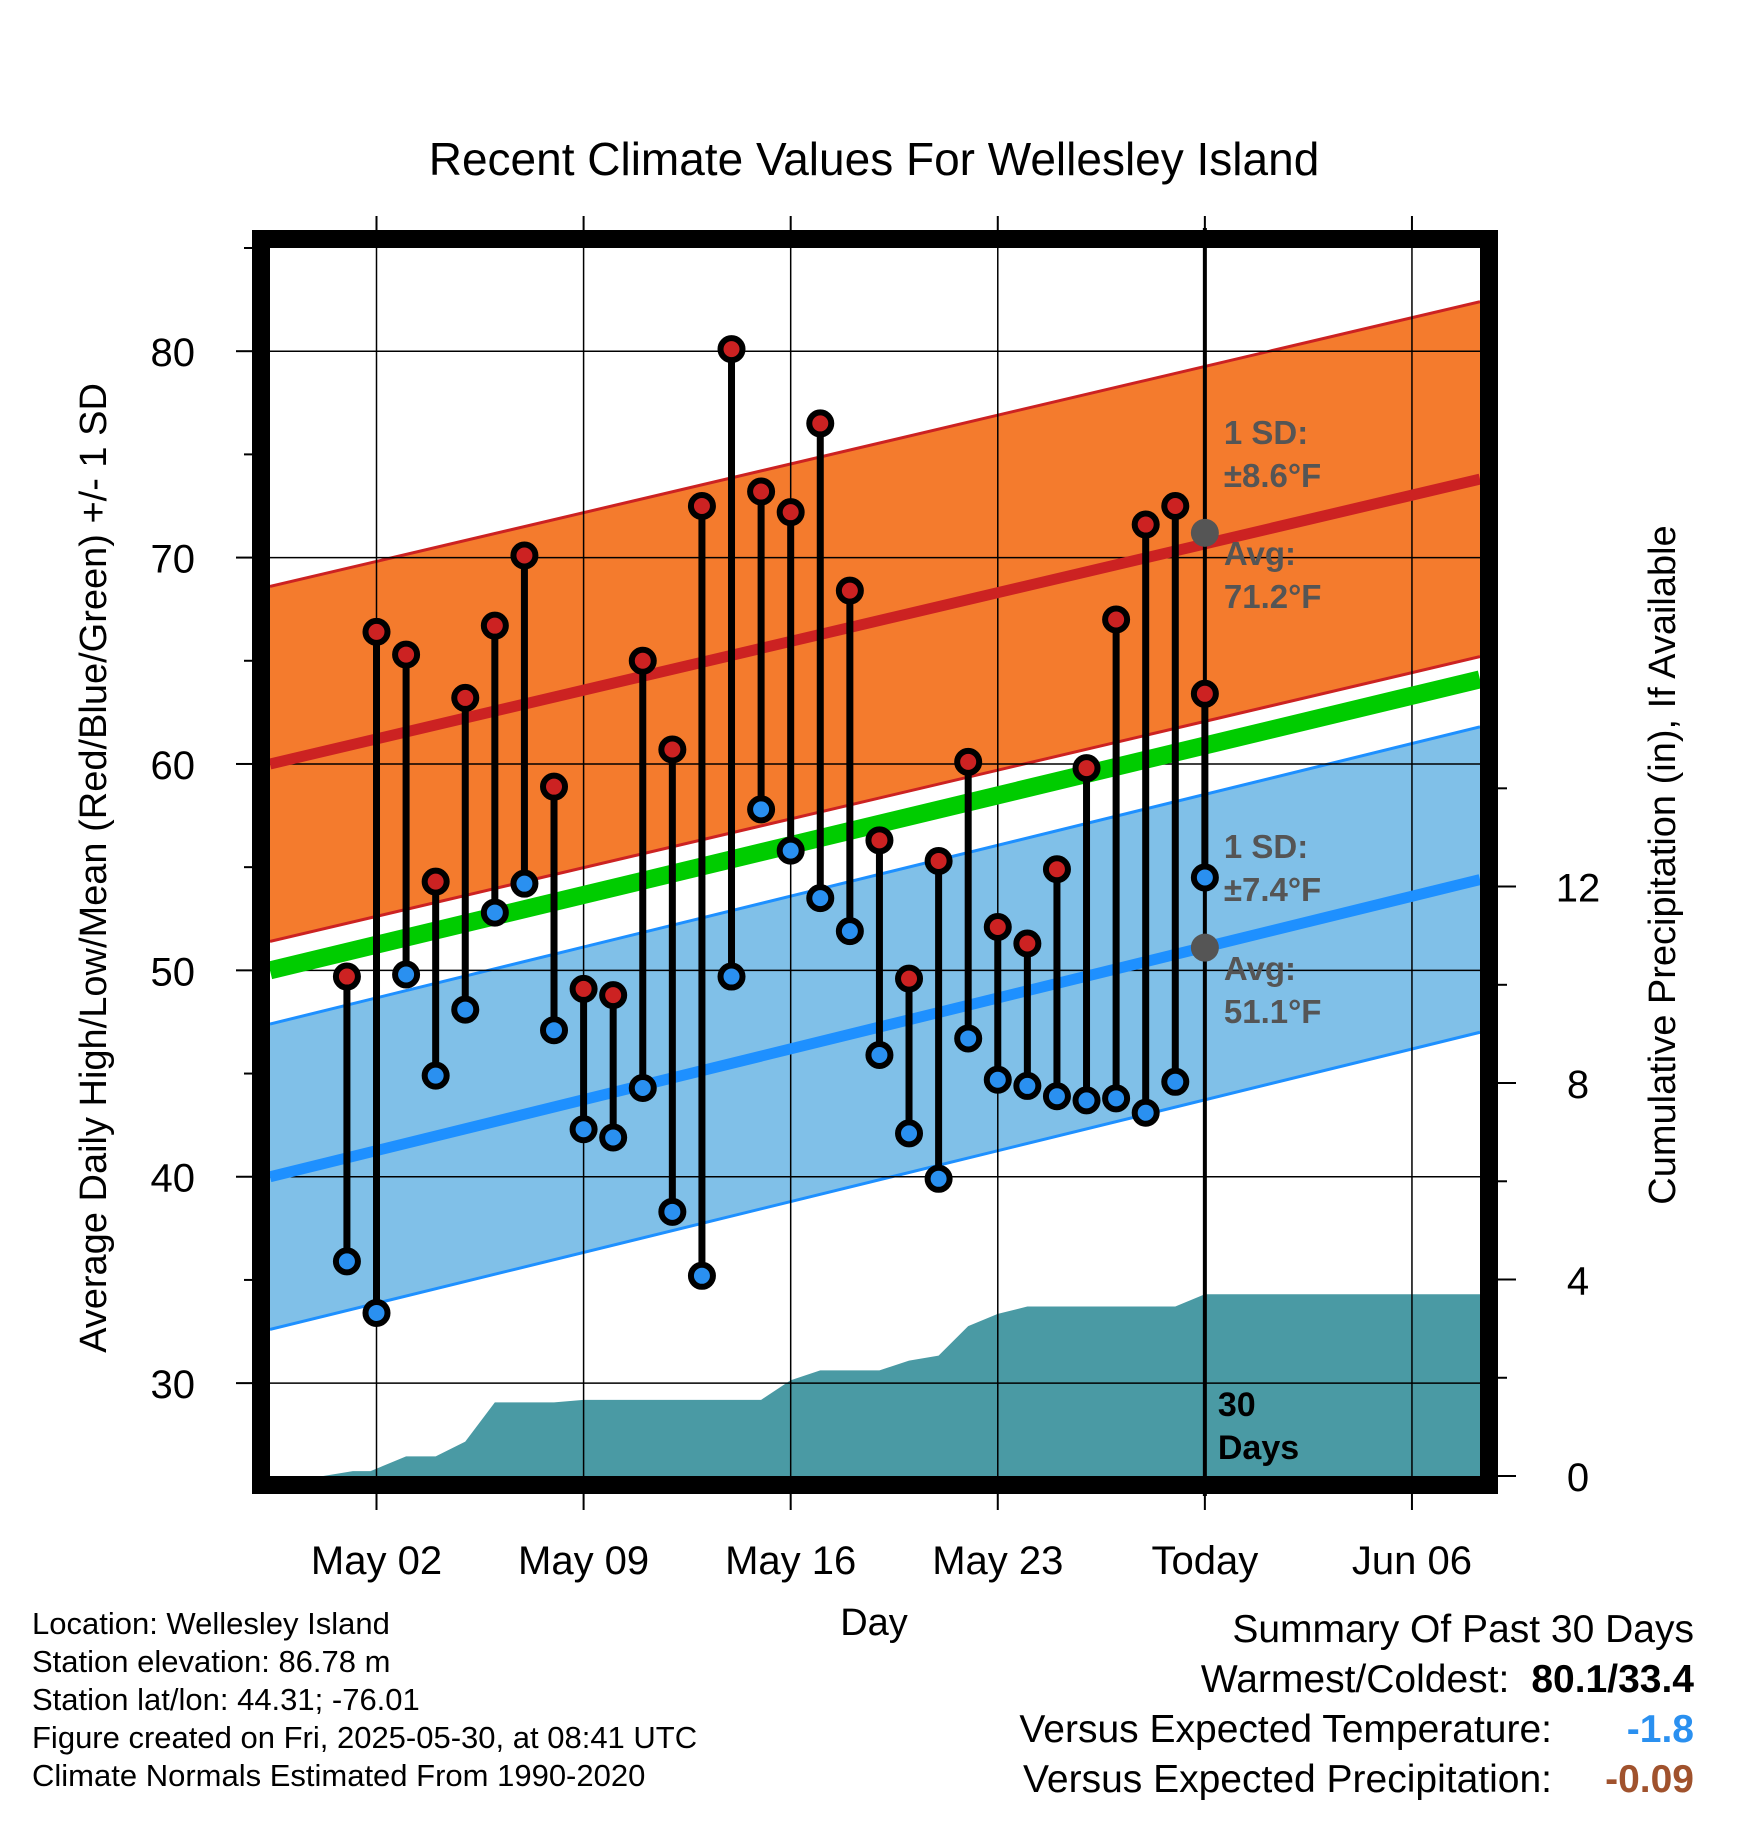 The image size is (1748, 1828). I want to click on y-tick-label-right: 0, so click(1578, 1478).